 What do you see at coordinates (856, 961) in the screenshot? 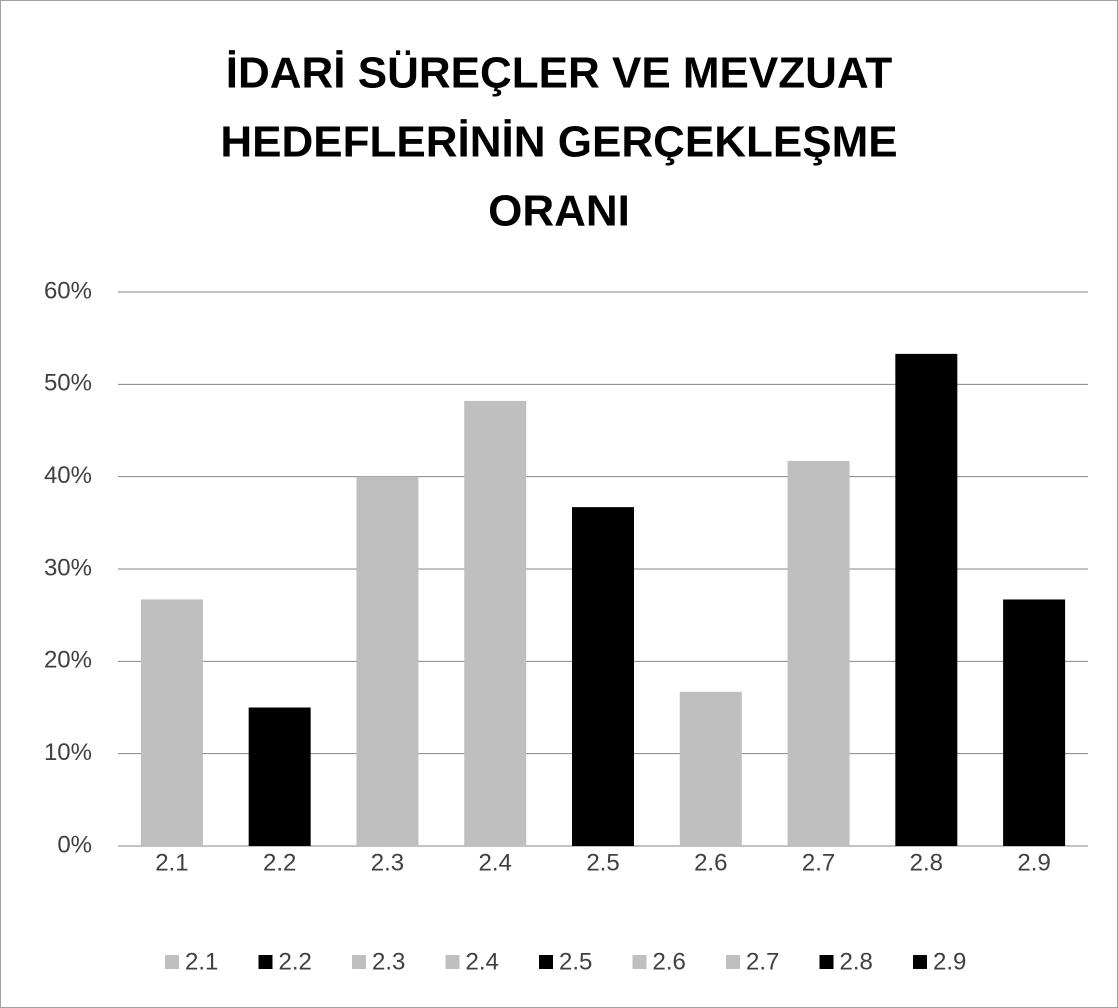
I see `legend-label: 2.8` at bounding box center [856, 961].